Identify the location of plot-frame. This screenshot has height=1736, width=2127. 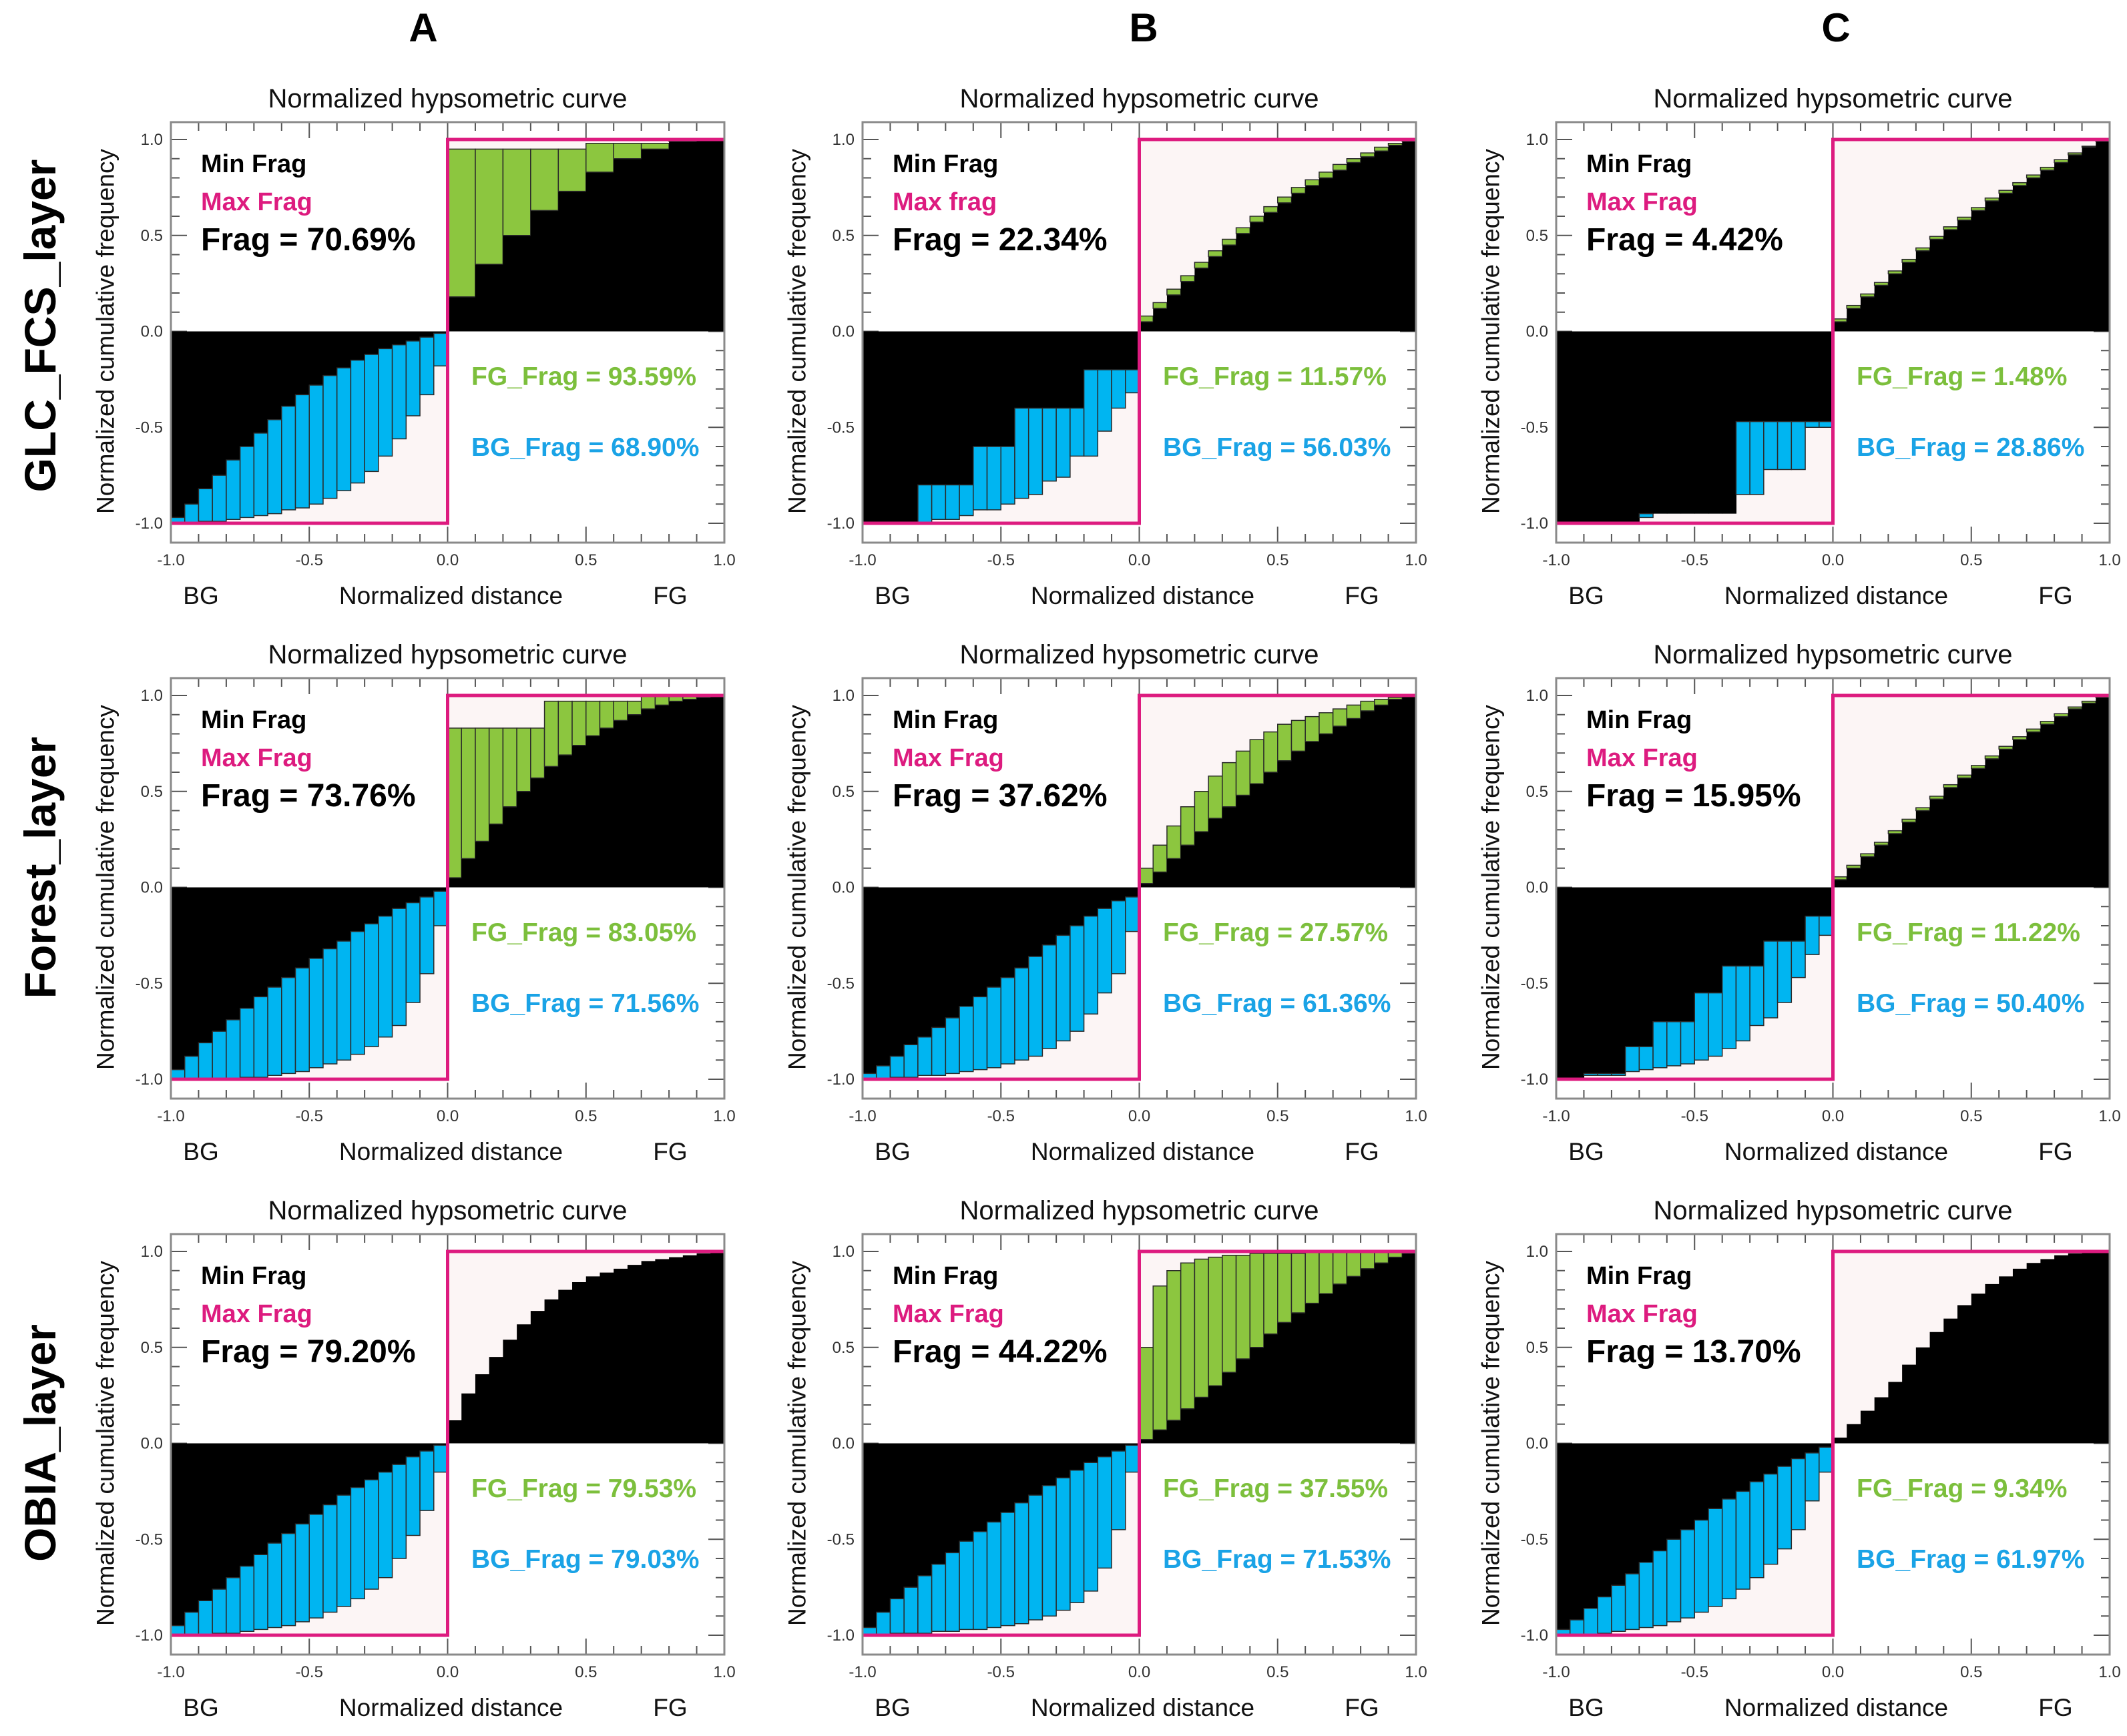
(448, 888).